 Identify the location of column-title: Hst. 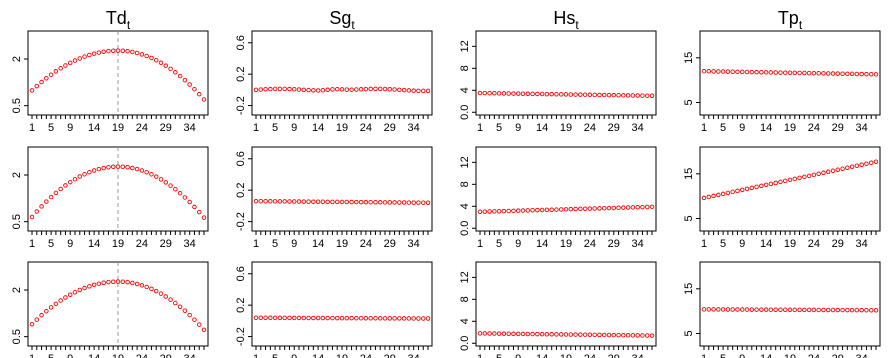
(566, 20).